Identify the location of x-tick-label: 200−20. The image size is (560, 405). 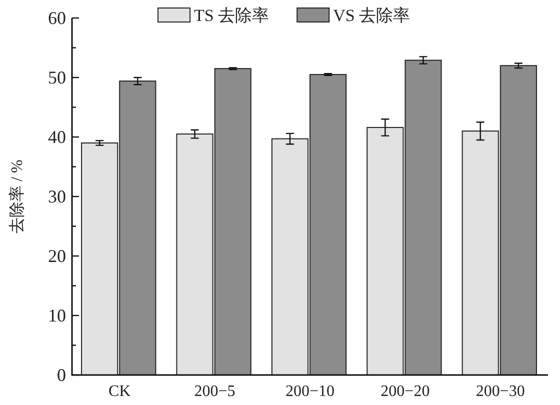
(405, 391).